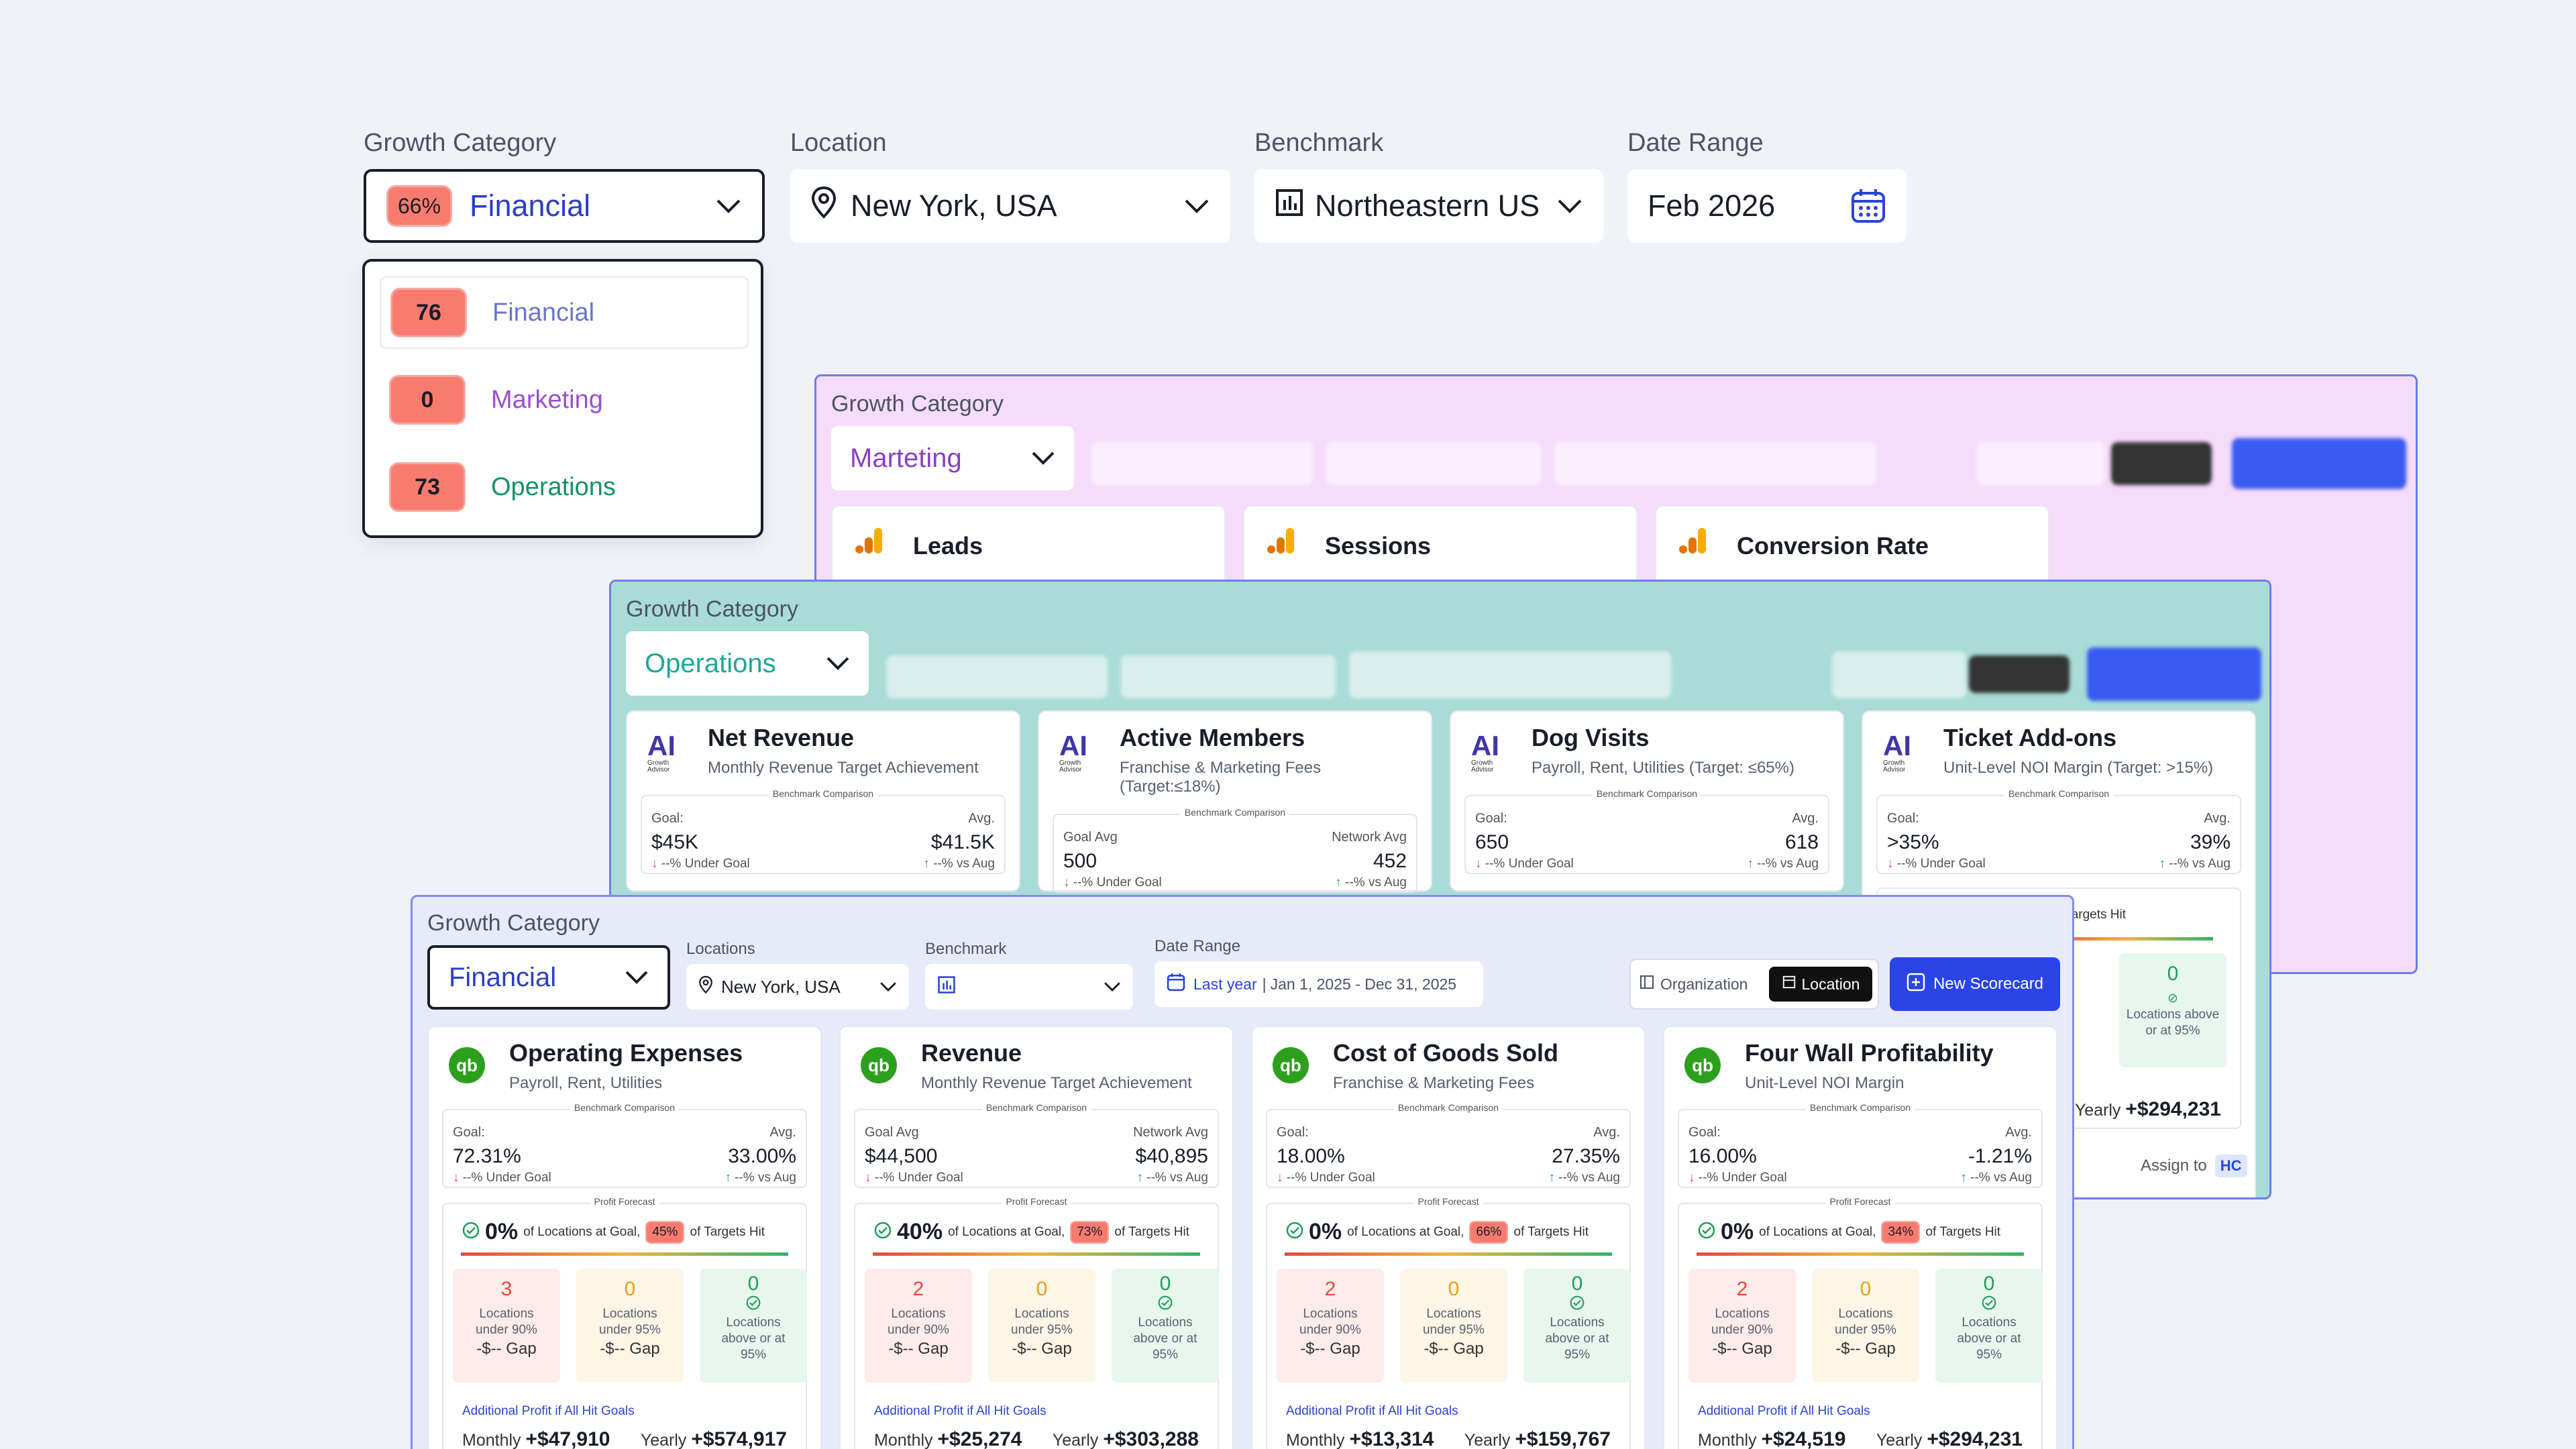 This screenshot has width=2576, height=1449. Describe the element at coordinates (952, 458) in the screenshot. I see `marketing-category-select: Marteting` at that location.